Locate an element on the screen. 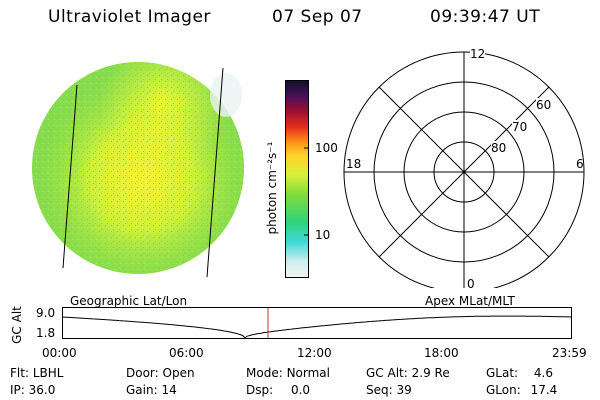 Image resolution: width=600 pixels, height=400 pixels. polar-mlt-18: 18 is located at coordinates (354, 164).